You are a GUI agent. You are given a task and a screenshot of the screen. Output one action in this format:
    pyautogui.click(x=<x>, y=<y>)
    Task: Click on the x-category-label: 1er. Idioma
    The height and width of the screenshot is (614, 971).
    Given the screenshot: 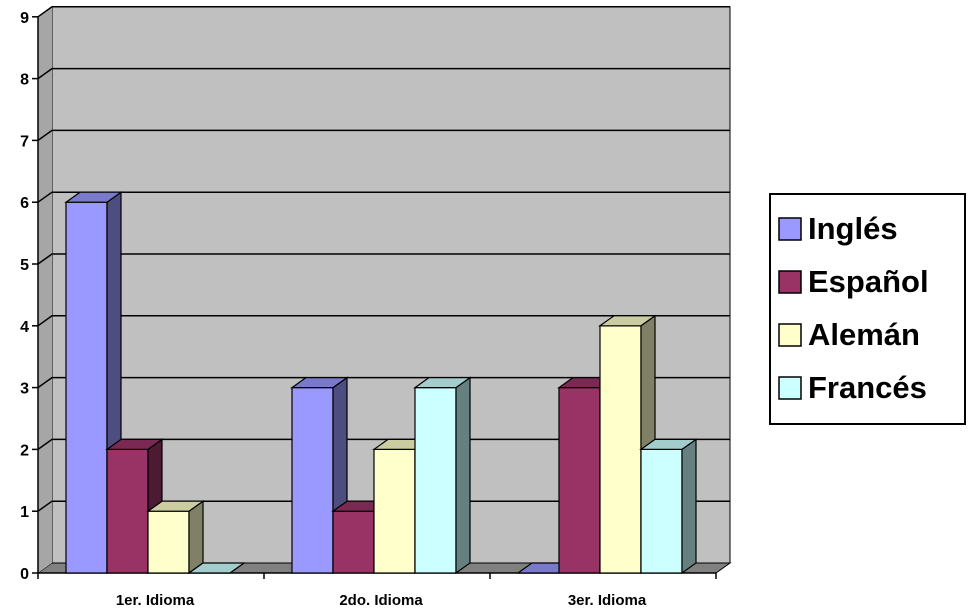 What is the action you would take?
    pyautogui.click(x=155, y=600)
    